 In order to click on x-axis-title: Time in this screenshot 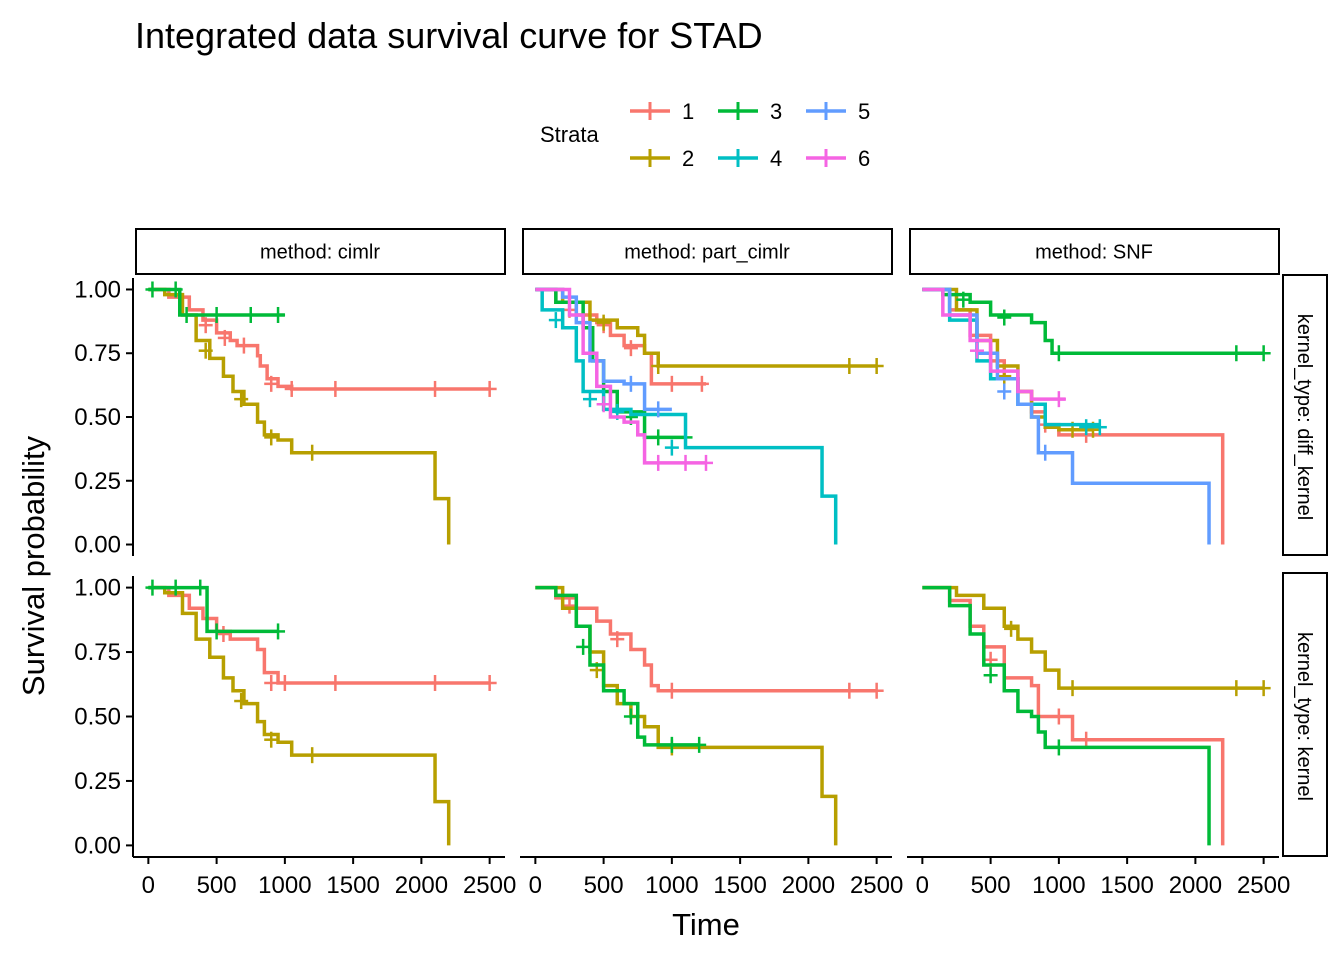, I will do `click(706, 924)`.